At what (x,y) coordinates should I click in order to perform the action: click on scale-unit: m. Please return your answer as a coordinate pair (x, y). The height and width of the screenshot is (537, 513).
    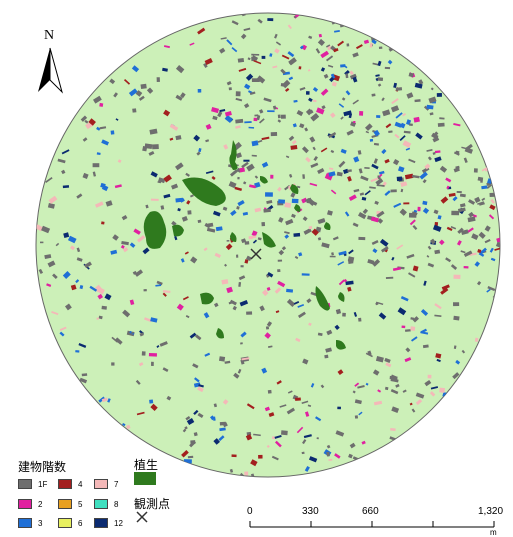
    Looking at the image, I should click on (493, 532).